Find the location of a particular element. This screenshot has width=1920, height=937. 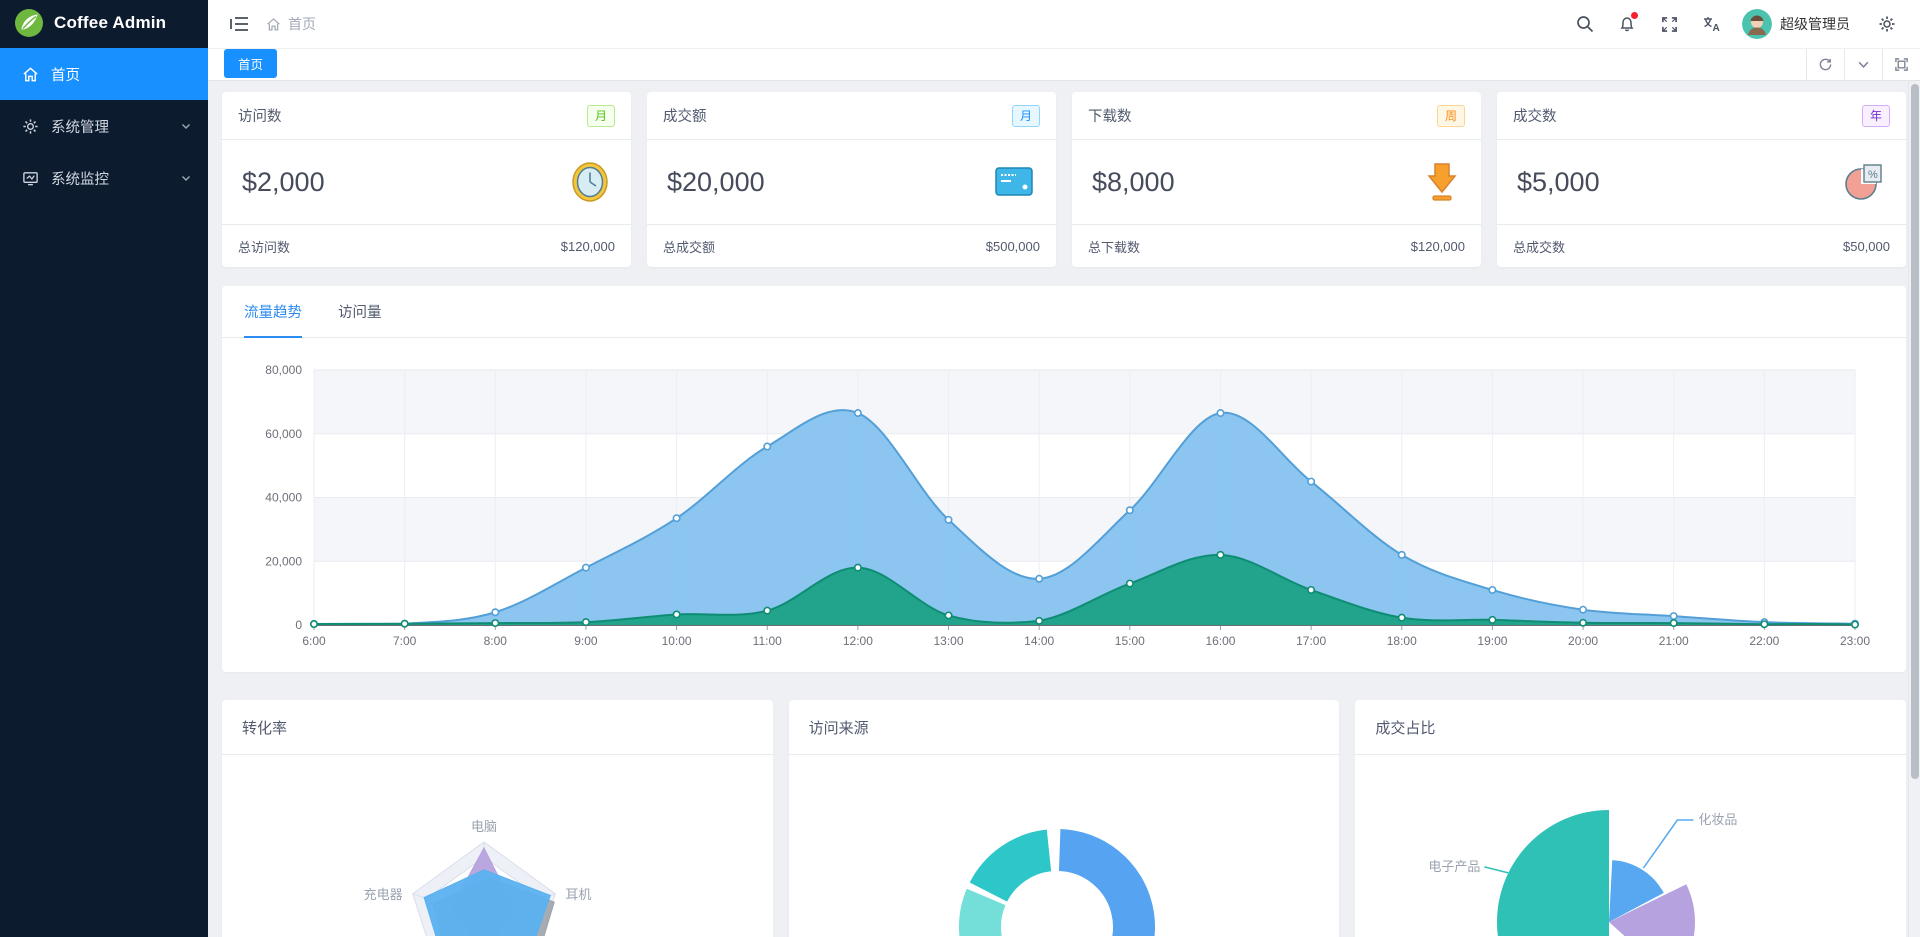

stat-value: $5,000 is located at coordinates (1558, 181).